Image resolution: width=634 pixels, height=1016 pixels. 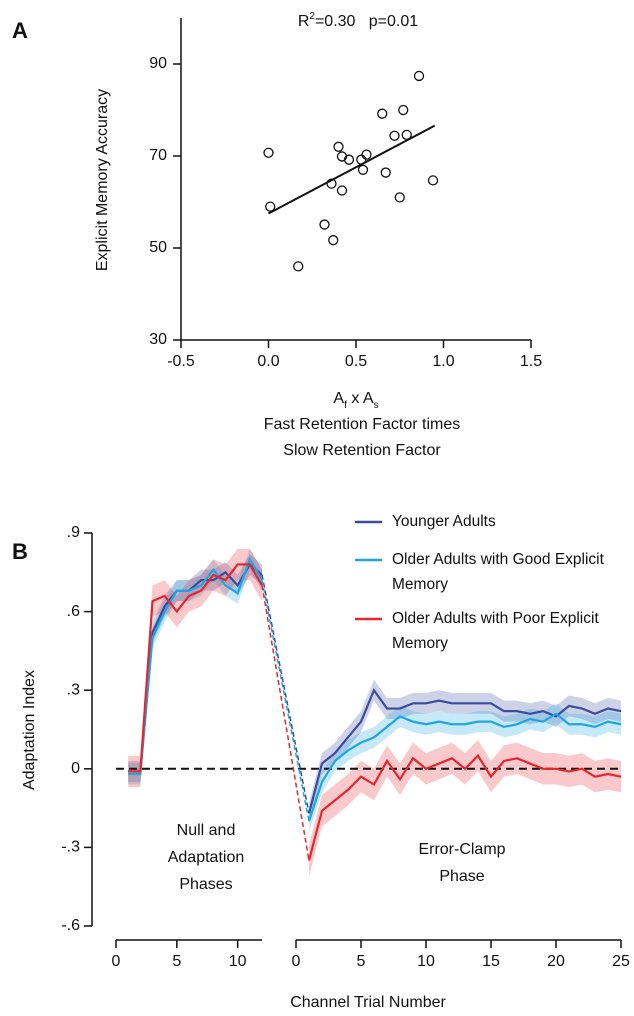 I want to click on phase-annotation: Phase, so click(x=461, y=876).